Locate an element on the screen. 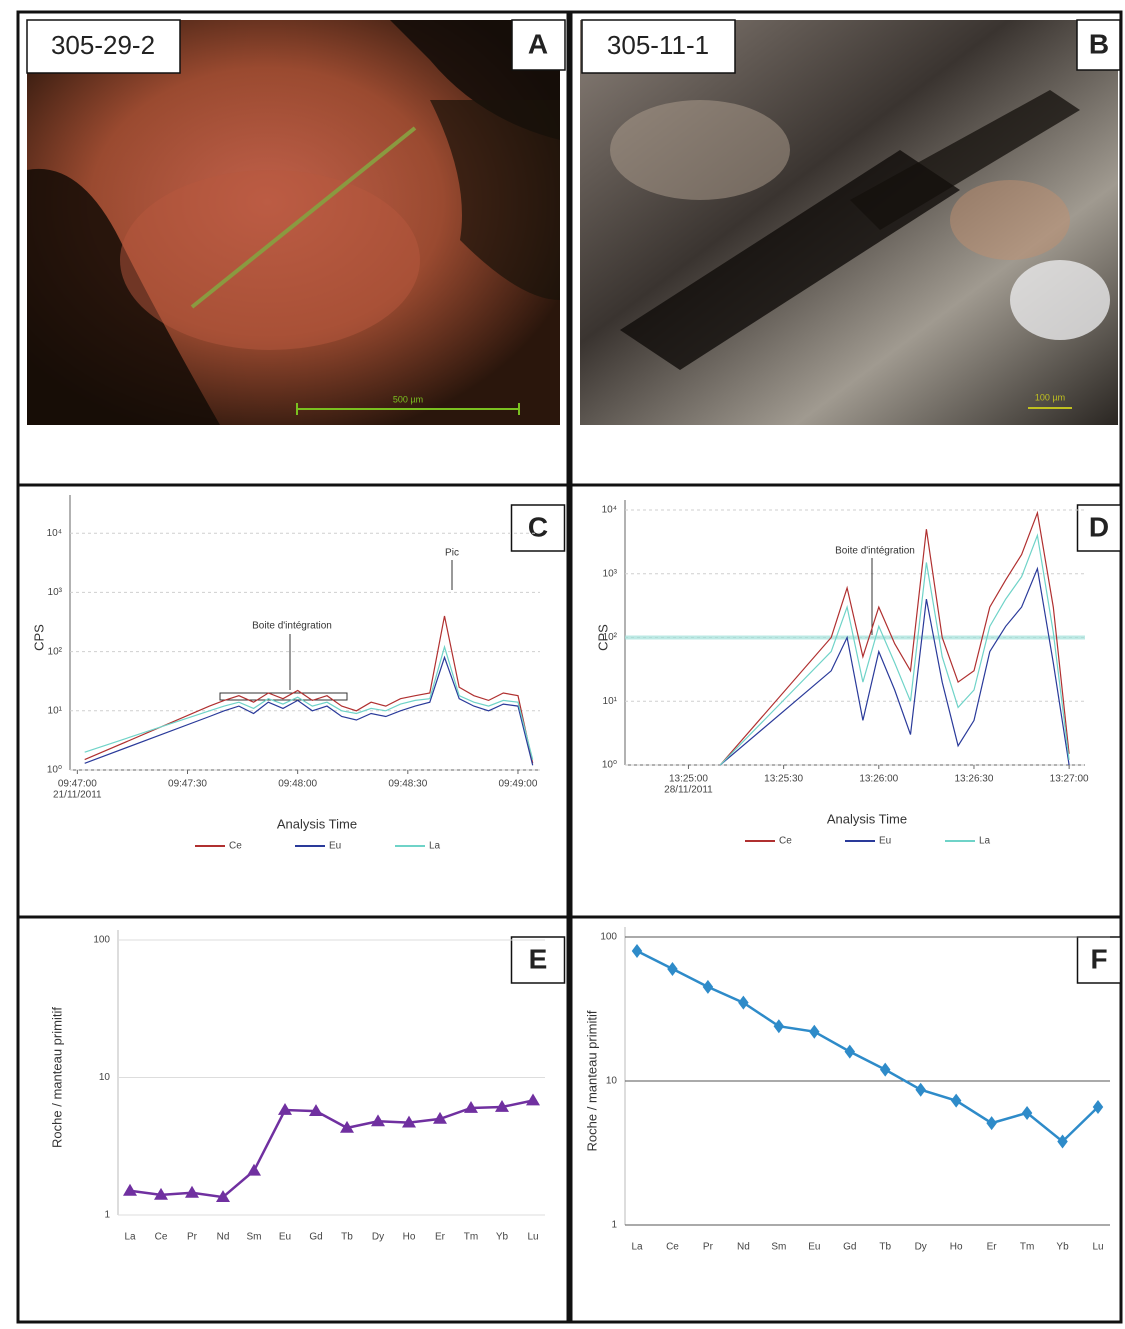 The width and height of the screenshot is (1125, 1329). panel-letter: B is located at coordinates (1099, 43).